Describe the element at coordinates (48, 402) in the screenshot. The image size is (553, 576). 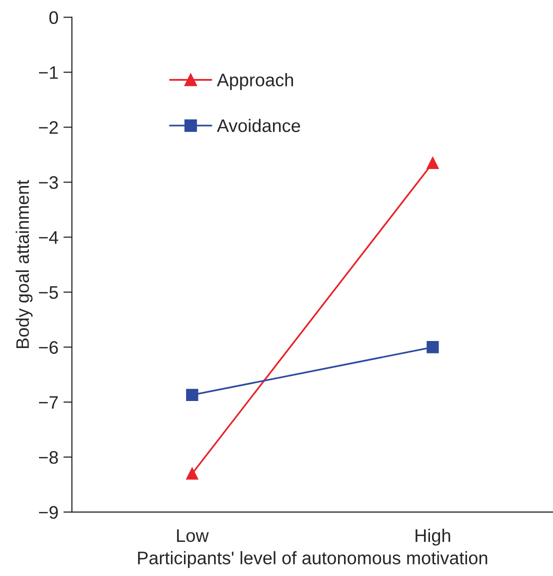
I see `y-tick-label: −7` at that location.